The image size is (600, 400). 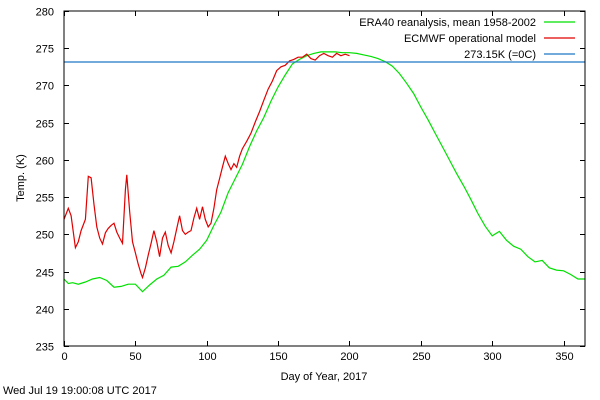 I want to click on legend-item-era40: ERA40 reanalysis, mean 1958-2002, so click(x=467, y=23).